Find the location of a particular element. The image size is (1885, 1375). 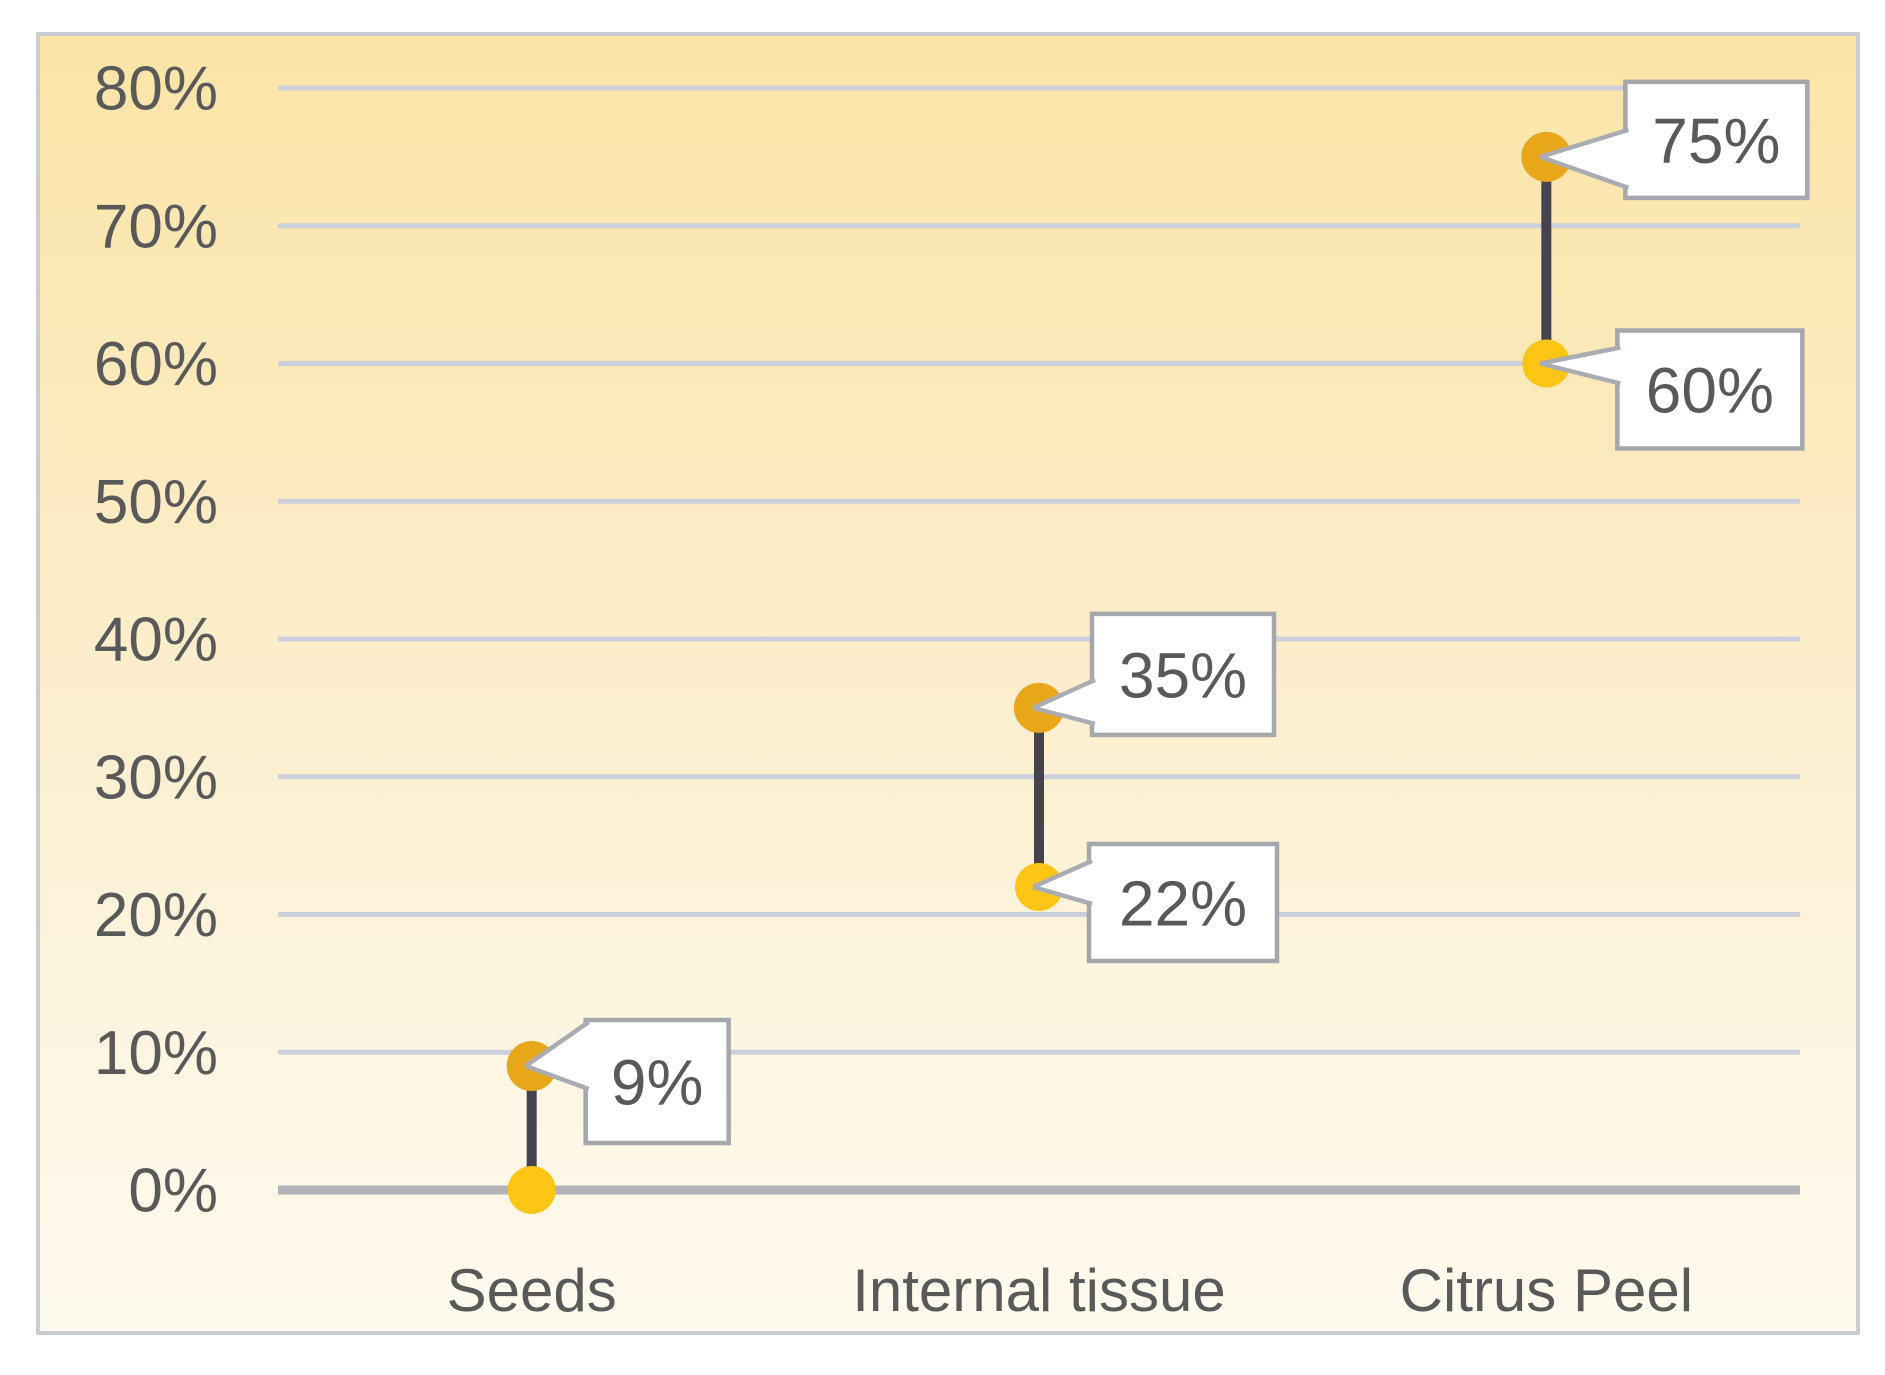

y-axis-tick-label: 80% is located at coordinates (156, 89).